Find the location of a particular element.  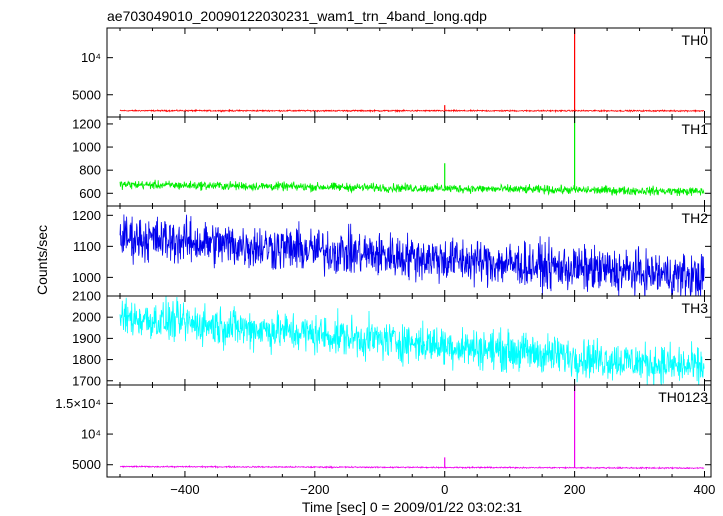

y-tick-label: 600 is located at coordinates (90, 193).